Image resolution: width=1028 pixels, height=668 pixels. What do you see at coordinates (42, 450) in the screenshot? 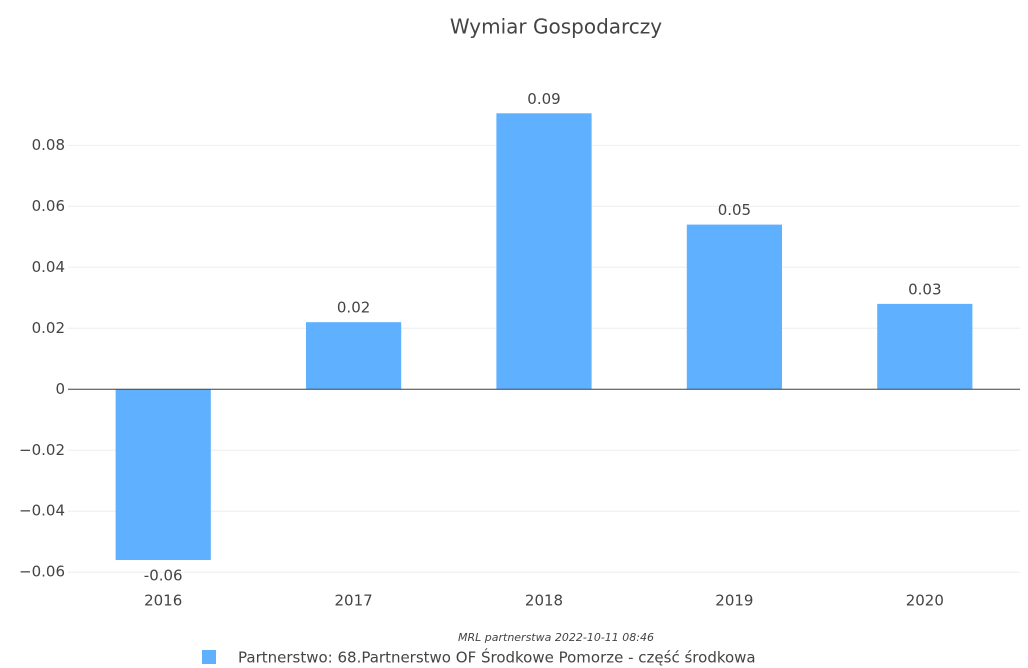
I see `y-tick-label: −0.02` at bounding box center [42, 450].